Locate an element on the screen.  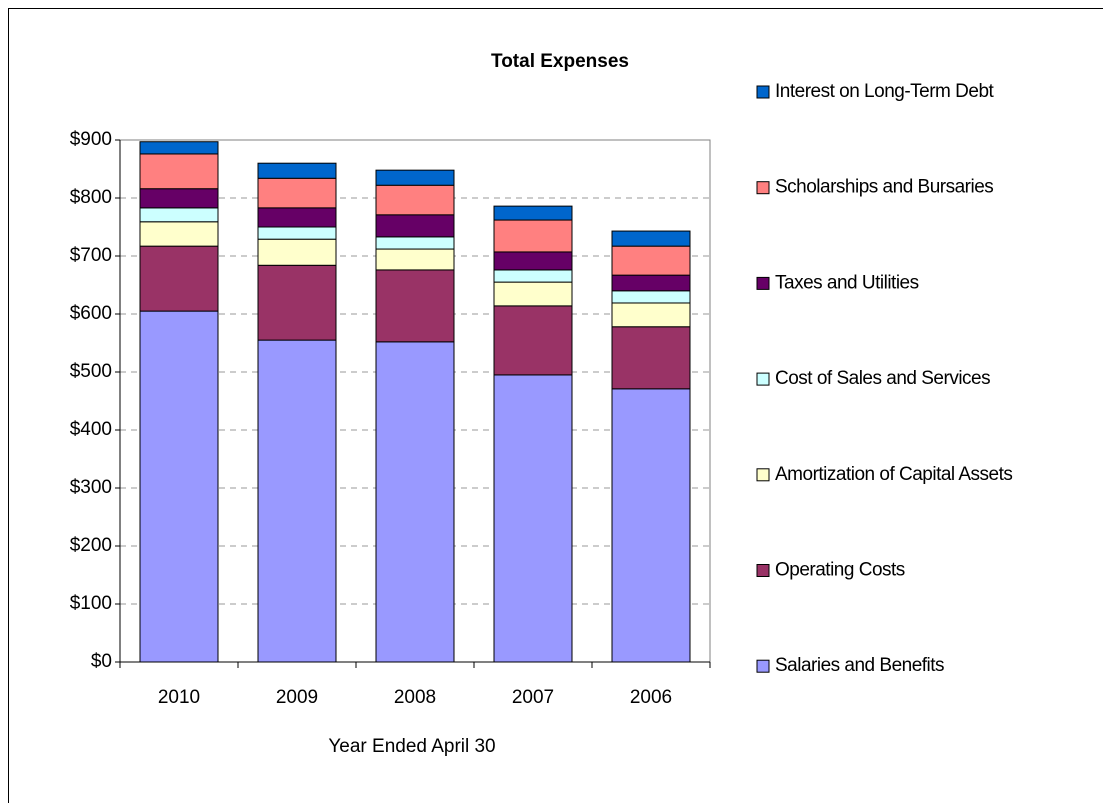
y-tick-label: $800 is located at coordinates (91, 197).